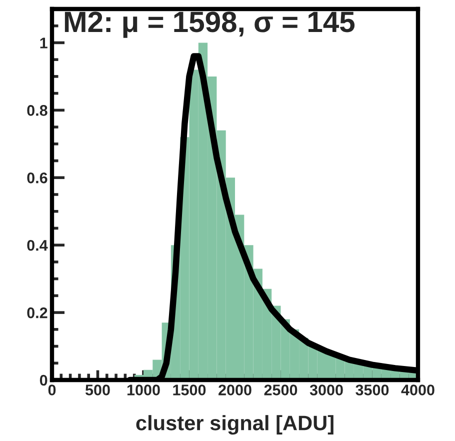  I want to click on y-tick-label: 0.8, so click(37, 110).